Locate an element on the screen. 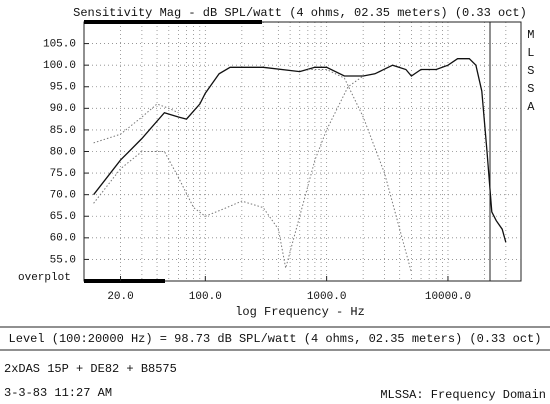 The height and width of the screenshot is (404, 550). x-tick-label: 20.0 is located at coordinates (120, 297).